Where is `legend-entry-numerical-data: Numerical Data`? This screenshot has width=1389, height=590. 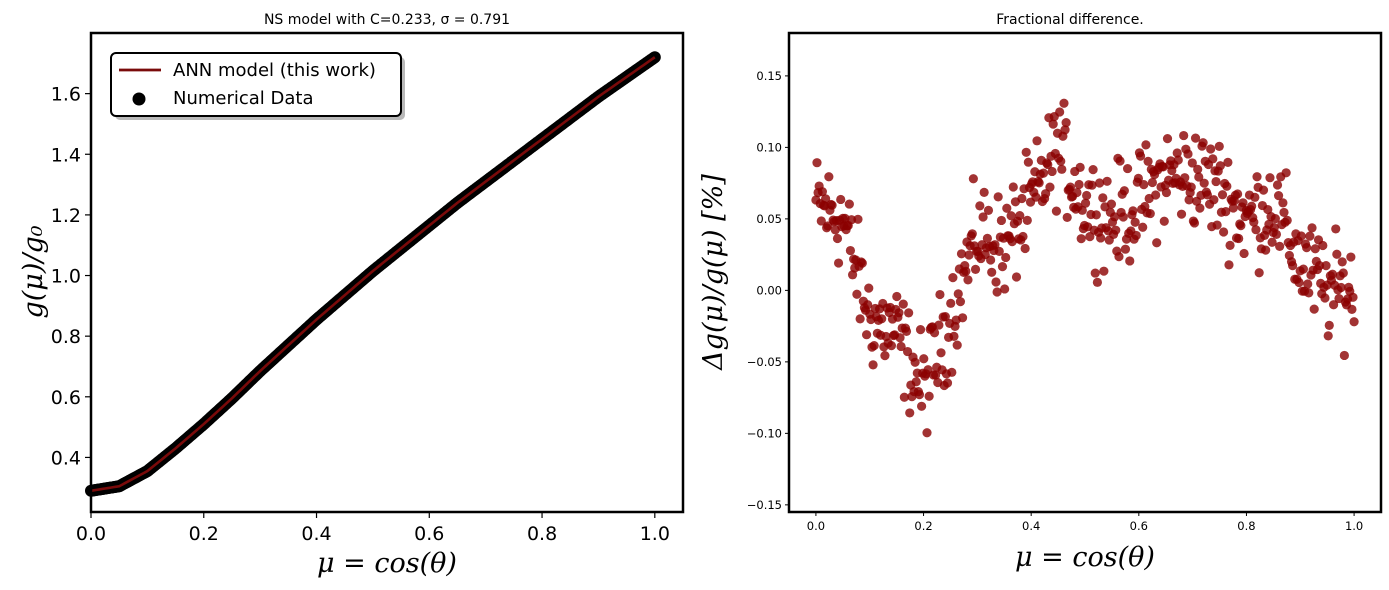
legend-entry-numerical-data: Numerical Data is located at coordinates (243, 98).